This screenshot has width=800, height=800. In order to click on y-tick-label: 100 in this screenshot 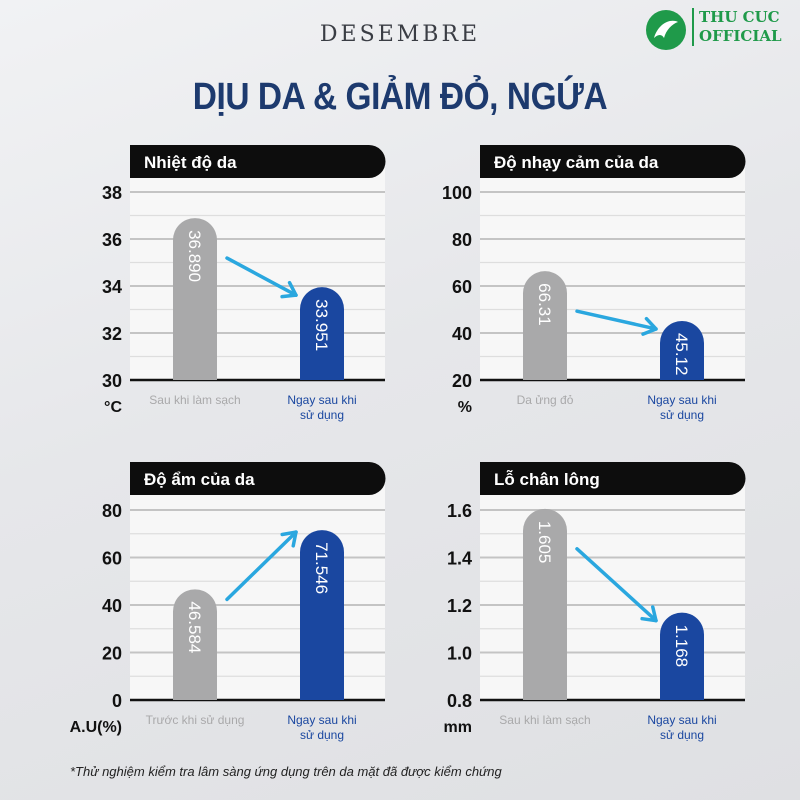, I will do `click(457, 193)`.